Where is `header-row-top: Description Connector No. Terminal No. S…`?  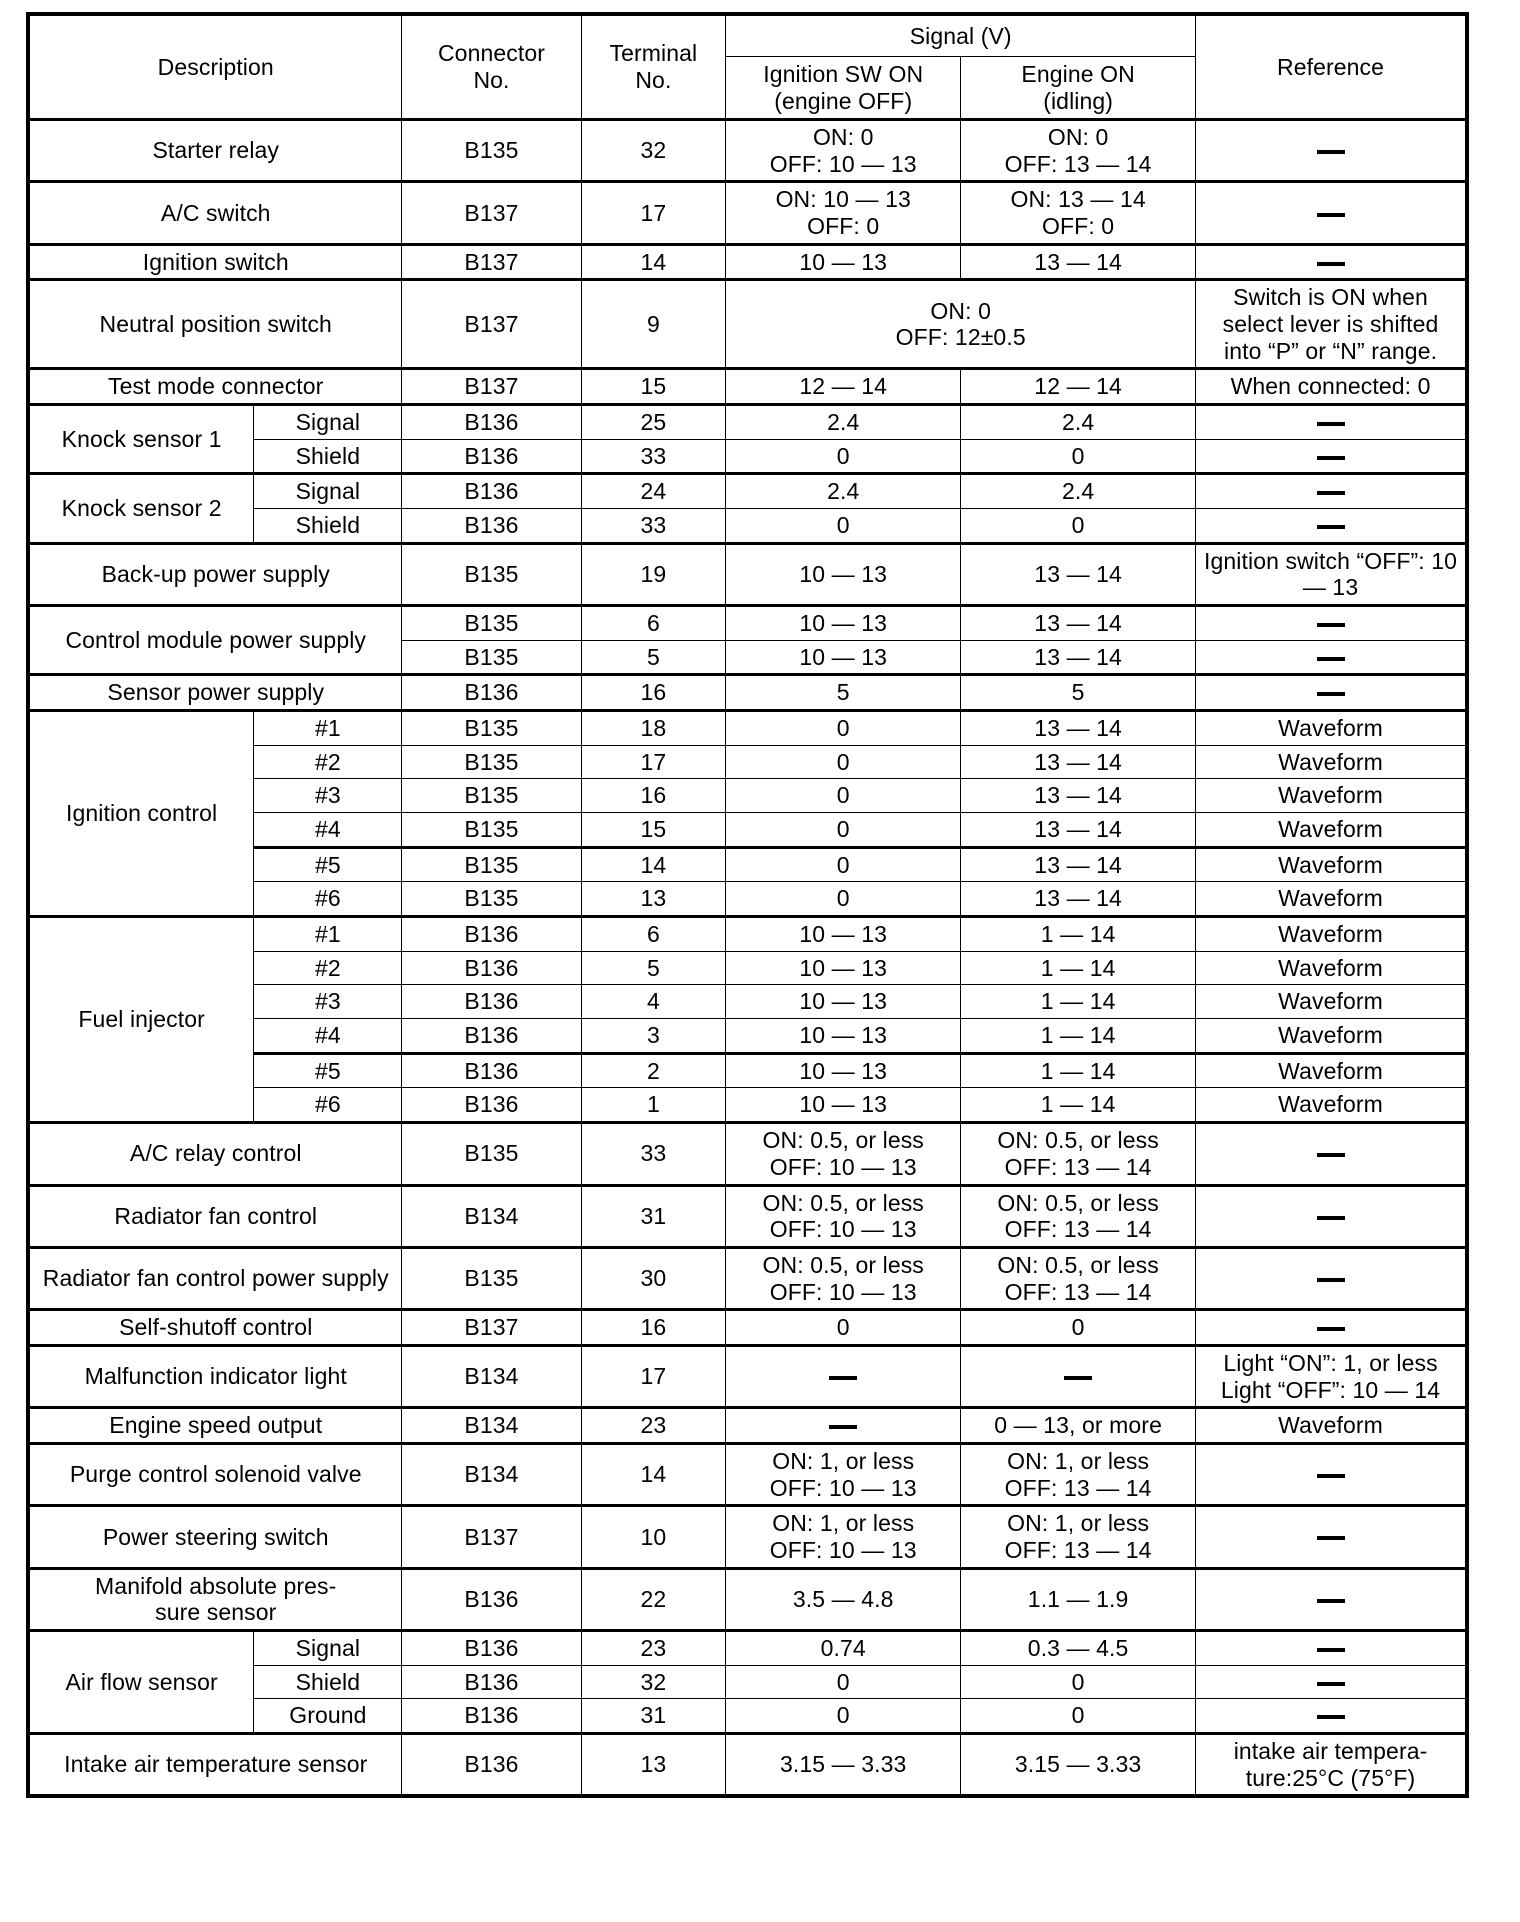
header-row-top: Description Connector No. Terminal No. S… is located at coordinates (747, 66).